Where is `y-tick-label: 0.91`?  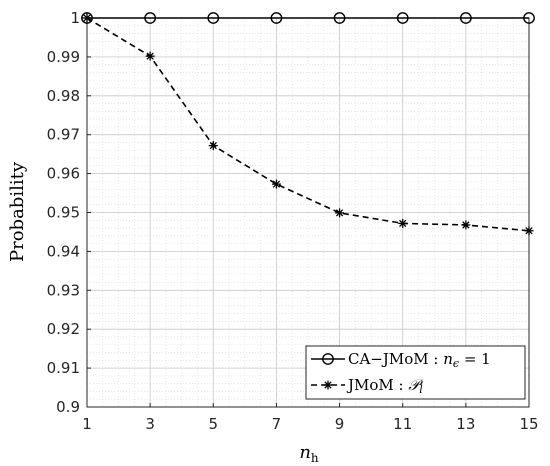
y-tick-label: 0.91 is located at coordinates (63, 368).